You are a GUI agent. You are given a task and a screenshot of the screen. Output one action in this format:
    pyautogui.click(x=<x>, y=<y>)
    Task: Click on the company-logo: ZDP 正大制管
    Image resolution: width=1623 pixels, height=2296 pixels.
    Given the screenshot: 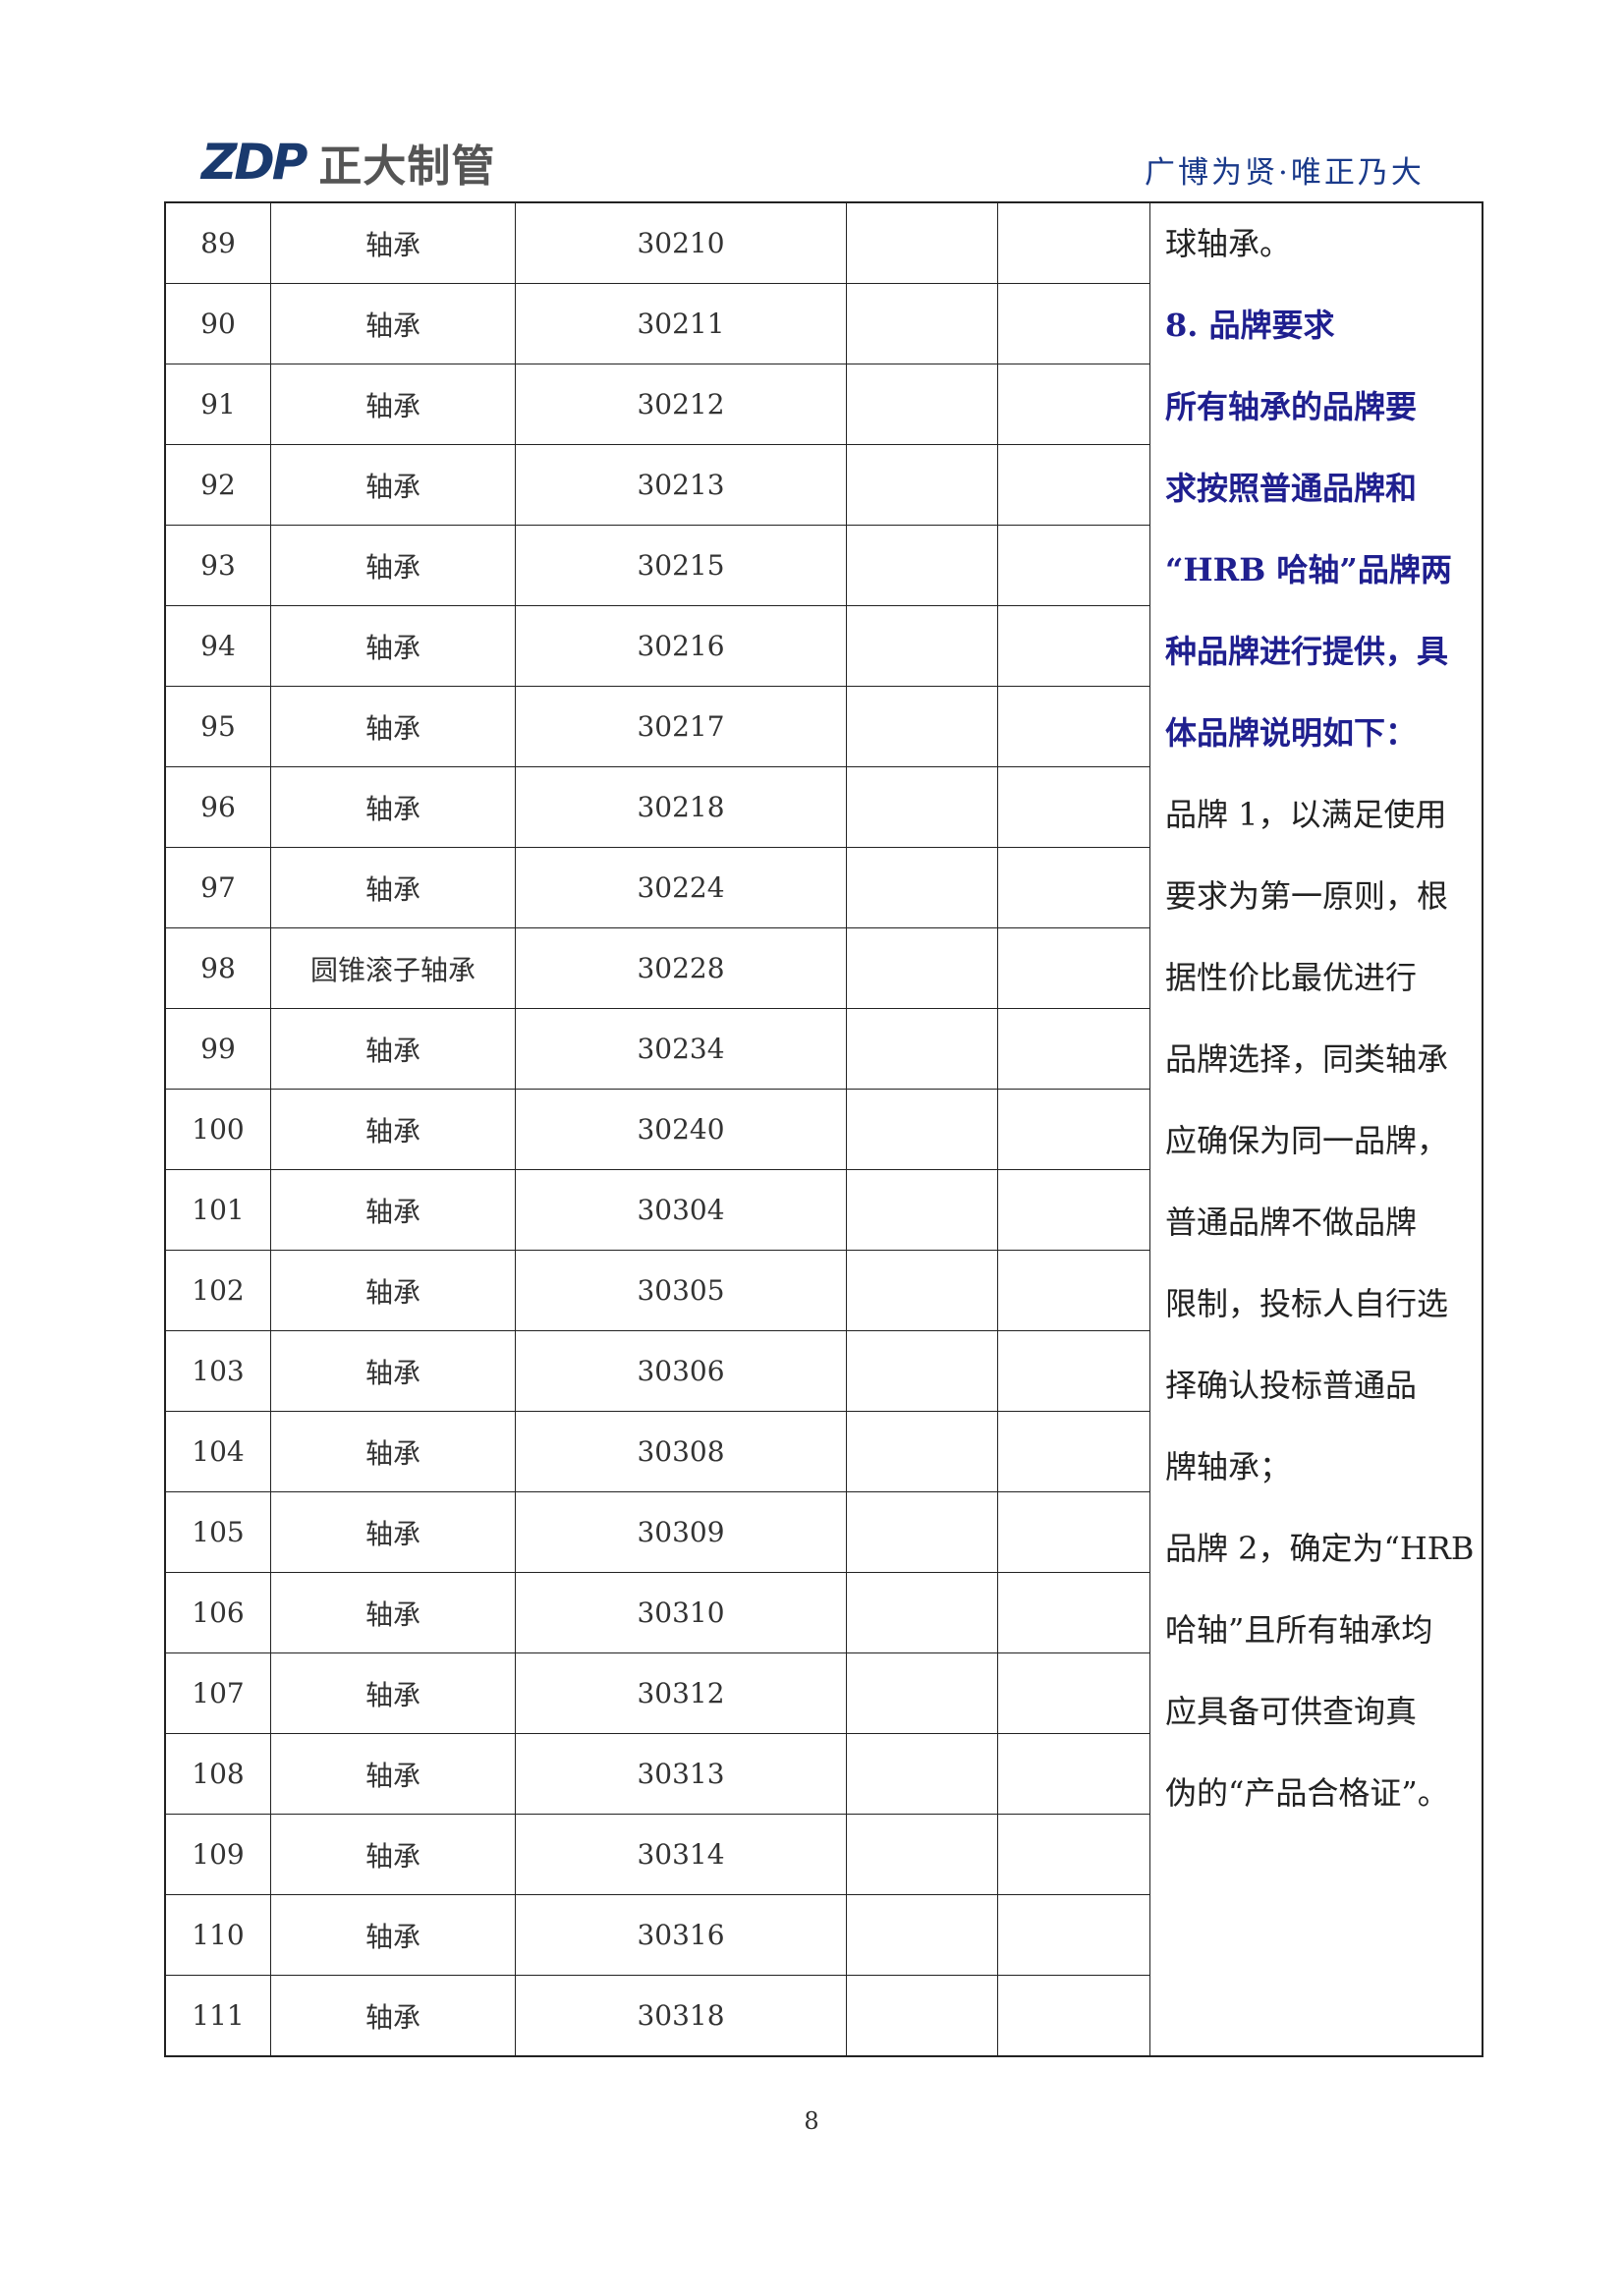 What is the action you would take?
    pyautogui.click(x=348, y=163)
    